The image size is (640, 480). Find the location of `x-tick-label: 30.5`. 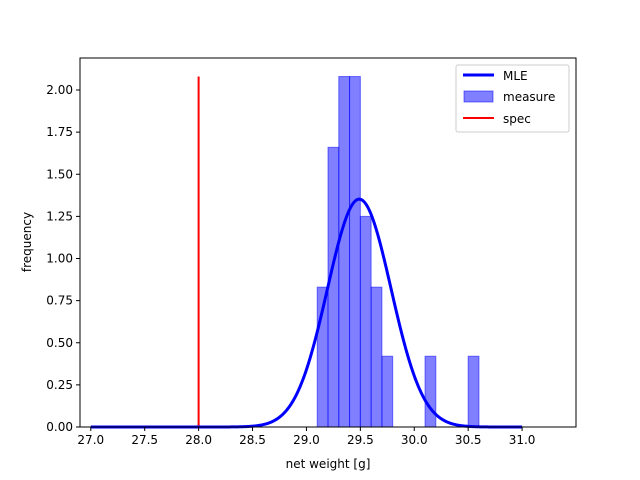

x-tick-label: 30.5 is located at coordinates (468, 440).